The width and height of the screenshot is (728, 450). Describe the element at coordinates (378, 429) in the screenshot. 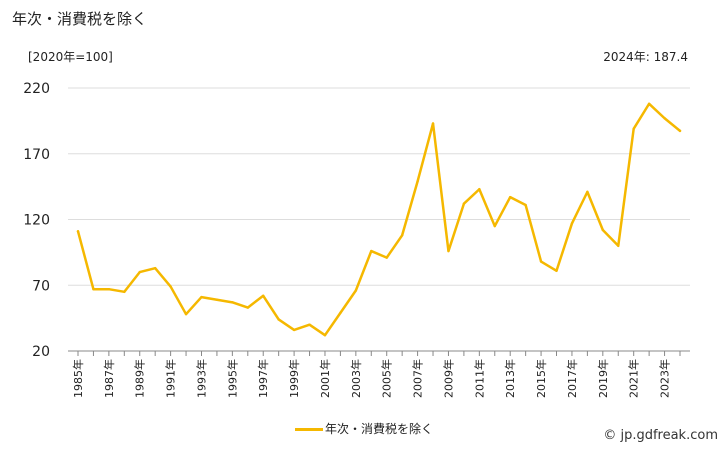

I see `legend-label: 年次・消費税を除く` at that location.